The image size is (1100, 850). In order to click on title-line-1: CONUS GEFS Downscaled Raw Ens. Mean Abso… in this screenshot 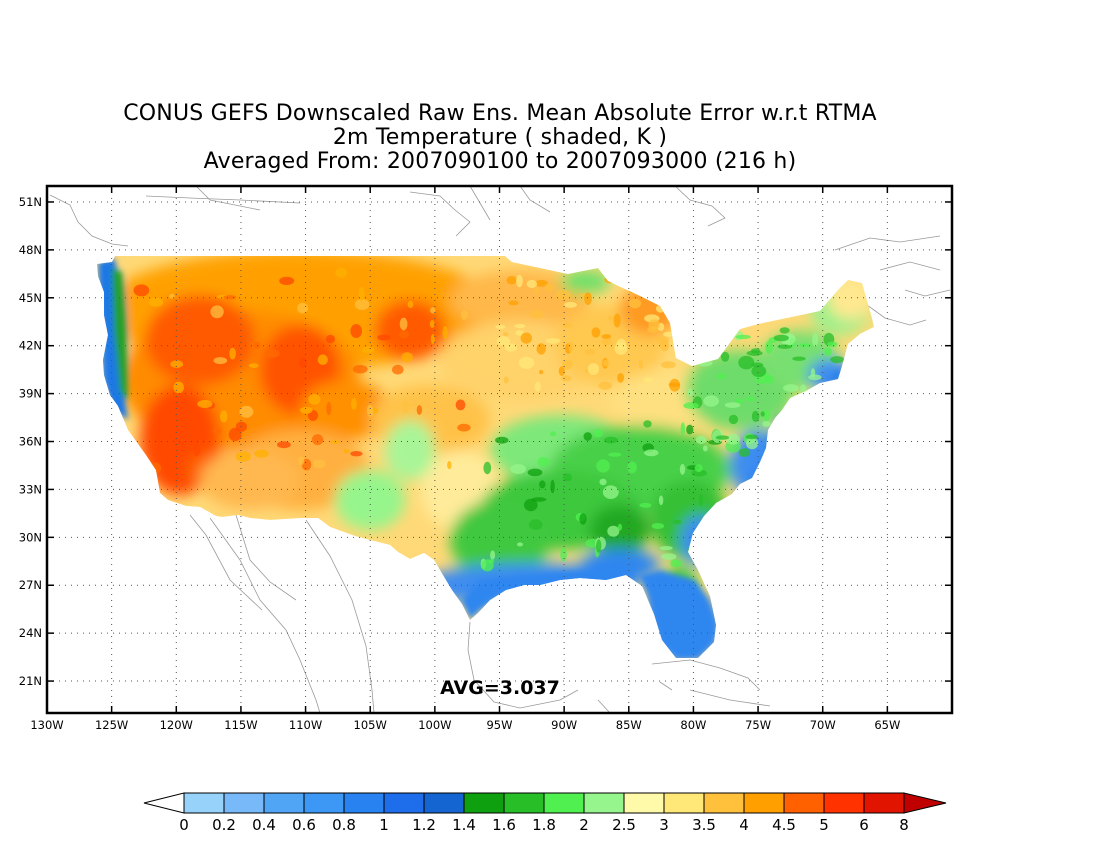, I will do `click(500, 113)`.